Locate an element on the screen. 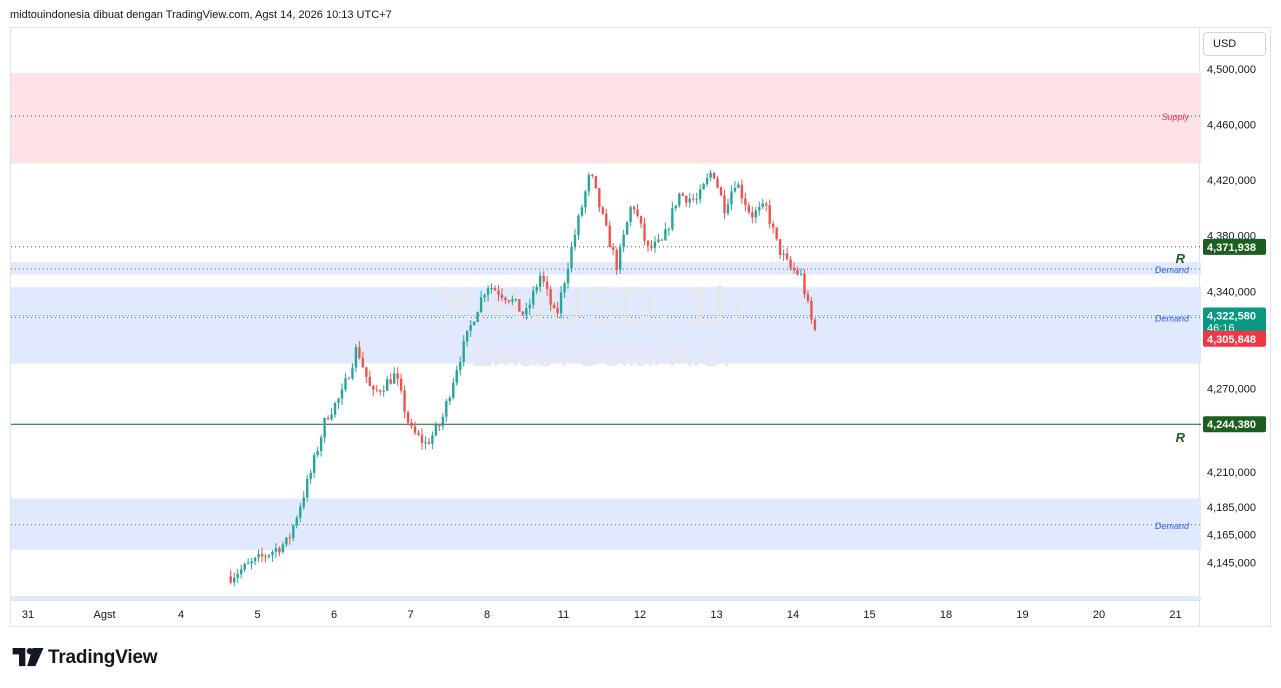 This screenshot has height=688, width=1281. tradingview-logo: TradingView is located at coordinates (85, 658).